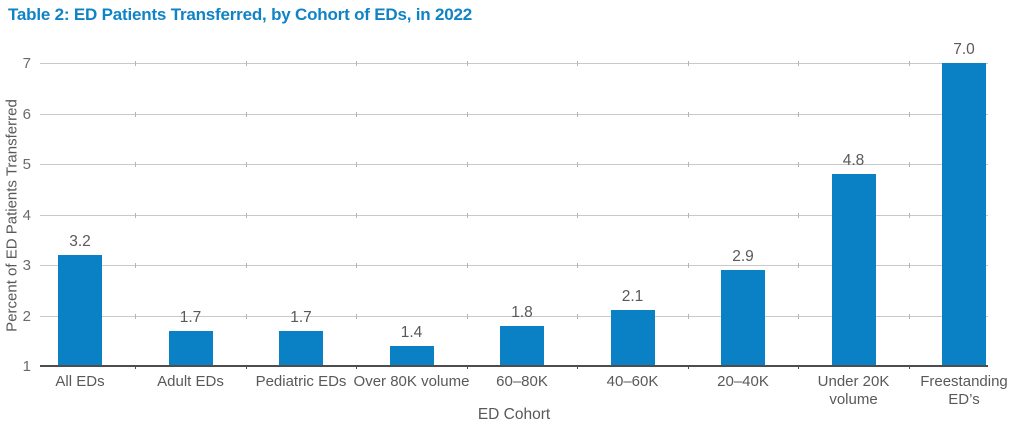 The height and width of the screenshot is (435, 1020). Describe the element at coordinates (964, 49) in the screenshot. I see `bar-value-label: 7.0` at that location.